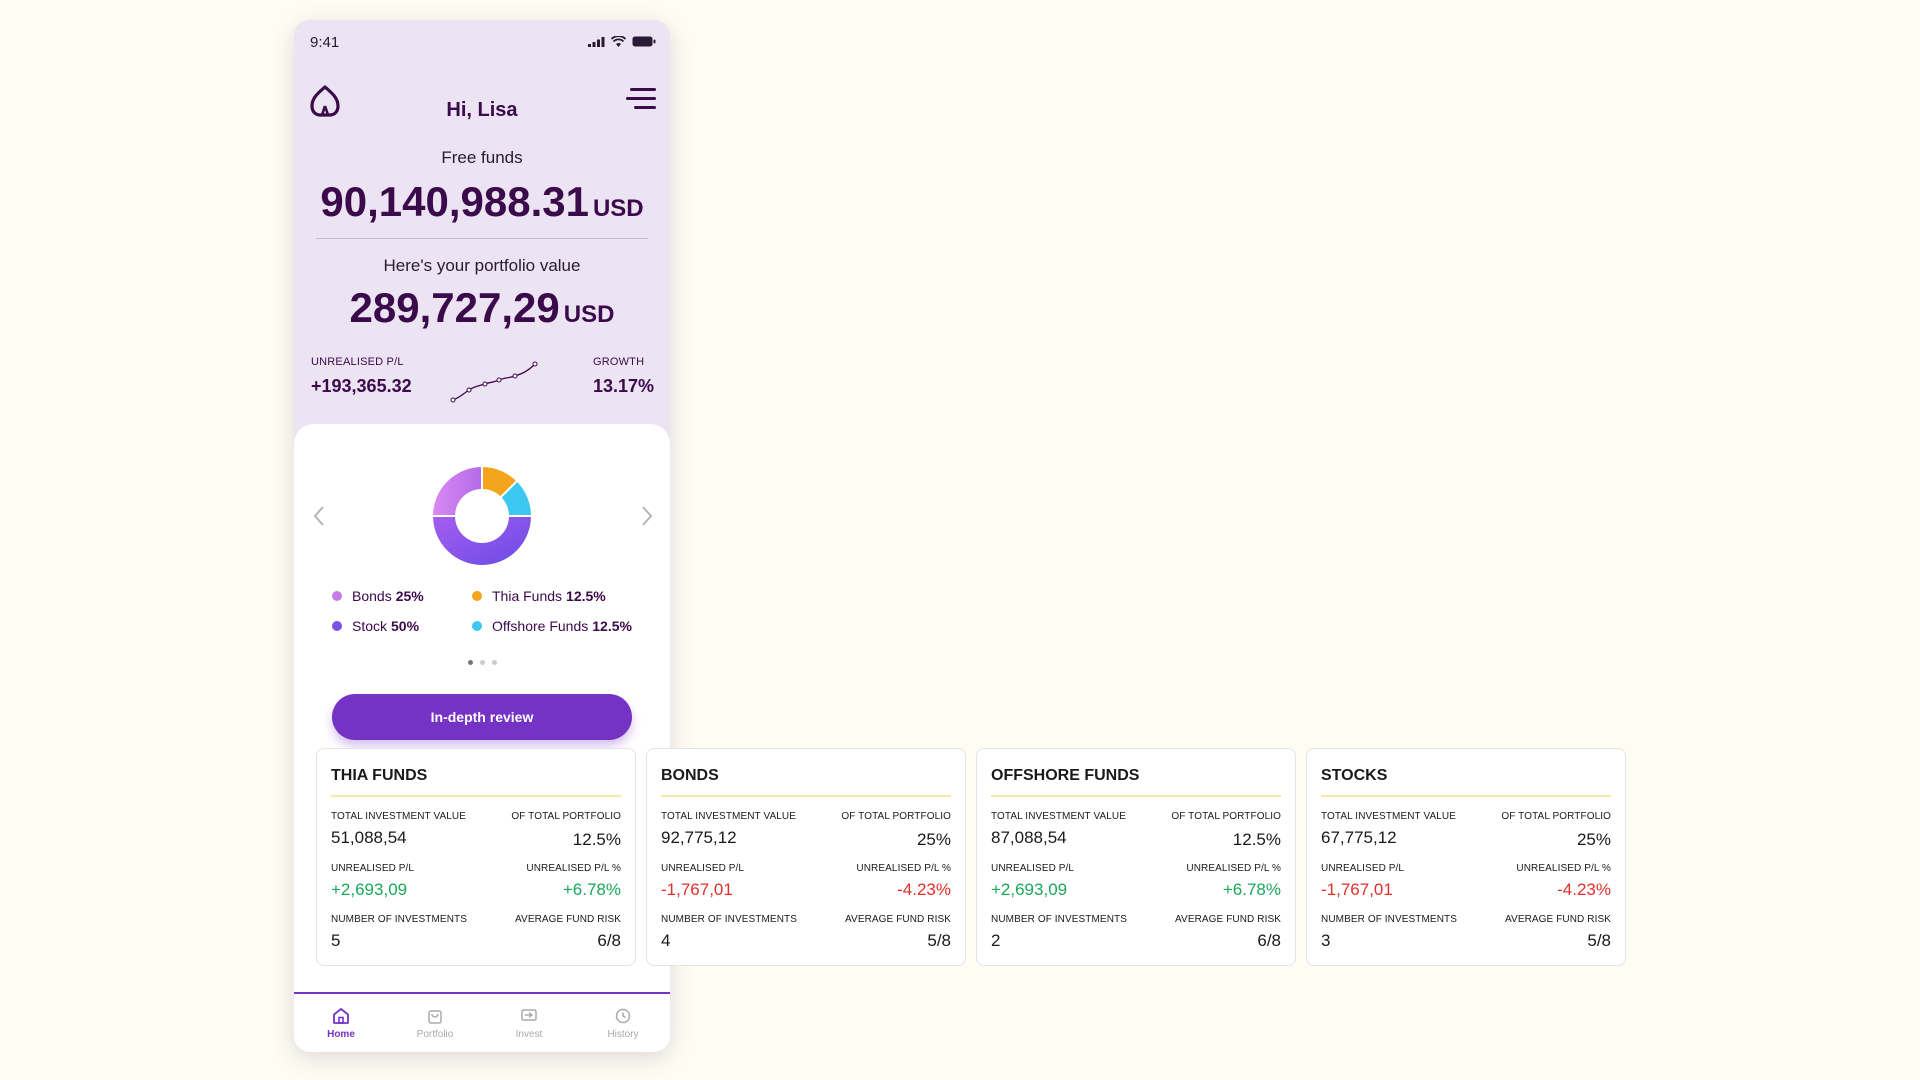  Describe the element at coordinates (623, 386) in the screenshot. I see `growth-value: 13.17%` at that location.